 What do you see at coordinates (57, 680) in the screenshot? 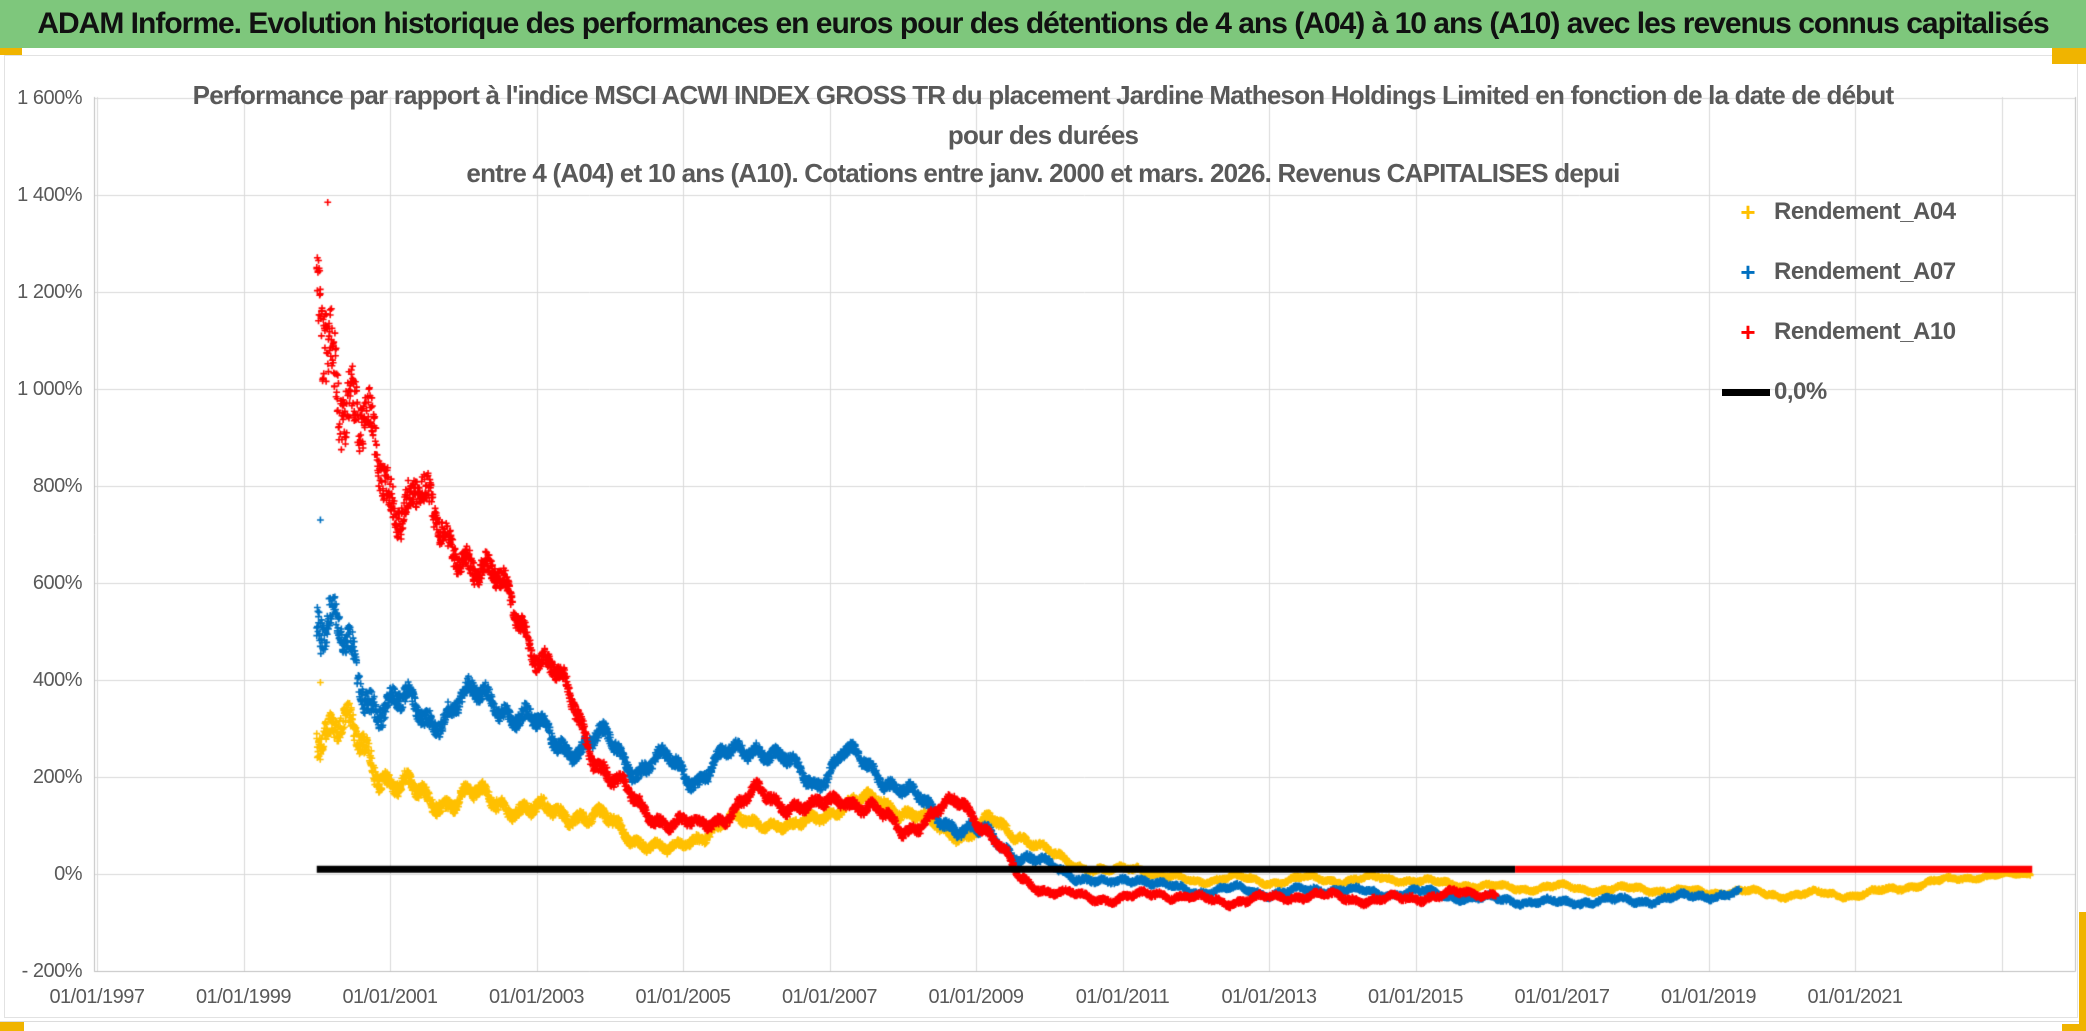
I see `y-axis-tick: 400%` at bounding box center [57, 680].